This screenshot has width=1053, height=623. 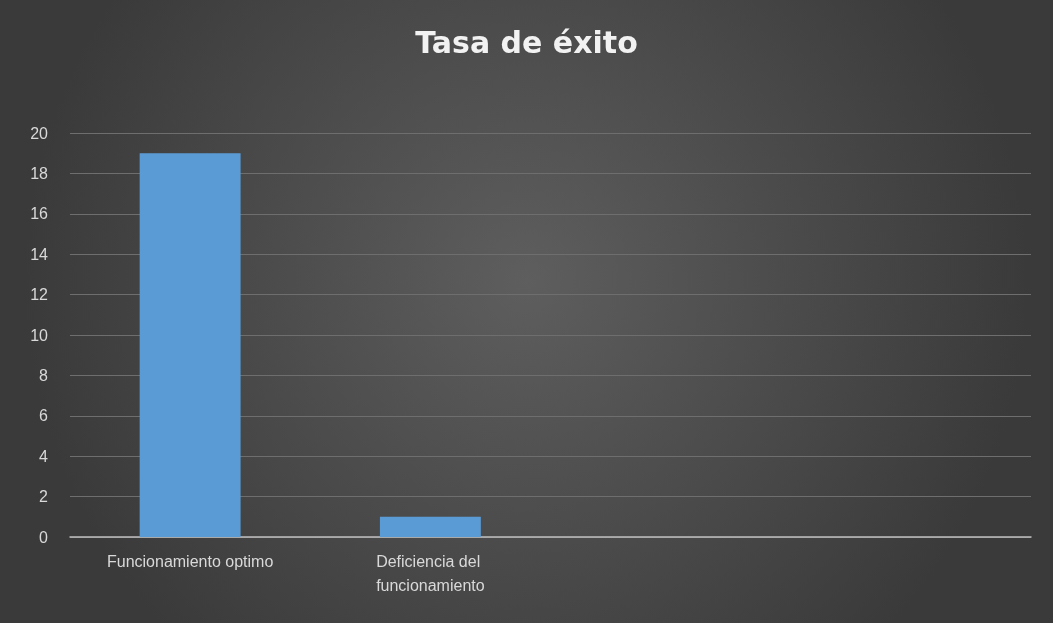 What do you see at coordinates (39, 133) in the screenshot?
I see `y-tick-label: 20` at bounding box center [39, 133].